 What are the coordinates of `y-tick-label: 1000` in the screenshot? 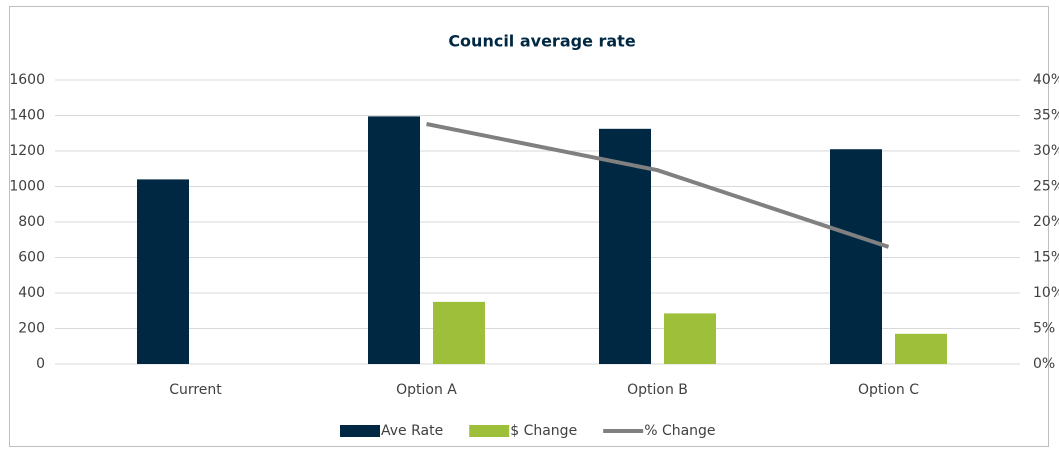 It's located at (27, 187).